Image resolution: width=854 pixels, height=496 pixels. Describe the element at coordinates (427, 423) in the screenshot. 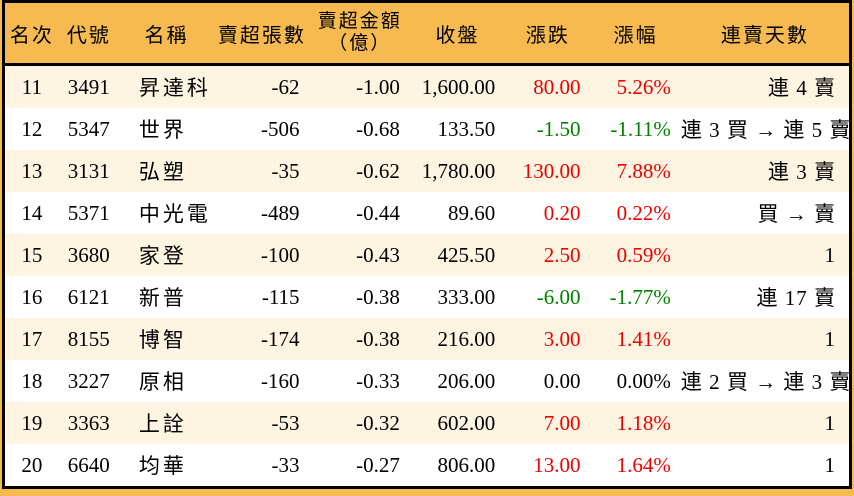

I see `table-row: 19 3363 上詮 -53 -0.32 602.00 7.00 1.18% 1` at that location.